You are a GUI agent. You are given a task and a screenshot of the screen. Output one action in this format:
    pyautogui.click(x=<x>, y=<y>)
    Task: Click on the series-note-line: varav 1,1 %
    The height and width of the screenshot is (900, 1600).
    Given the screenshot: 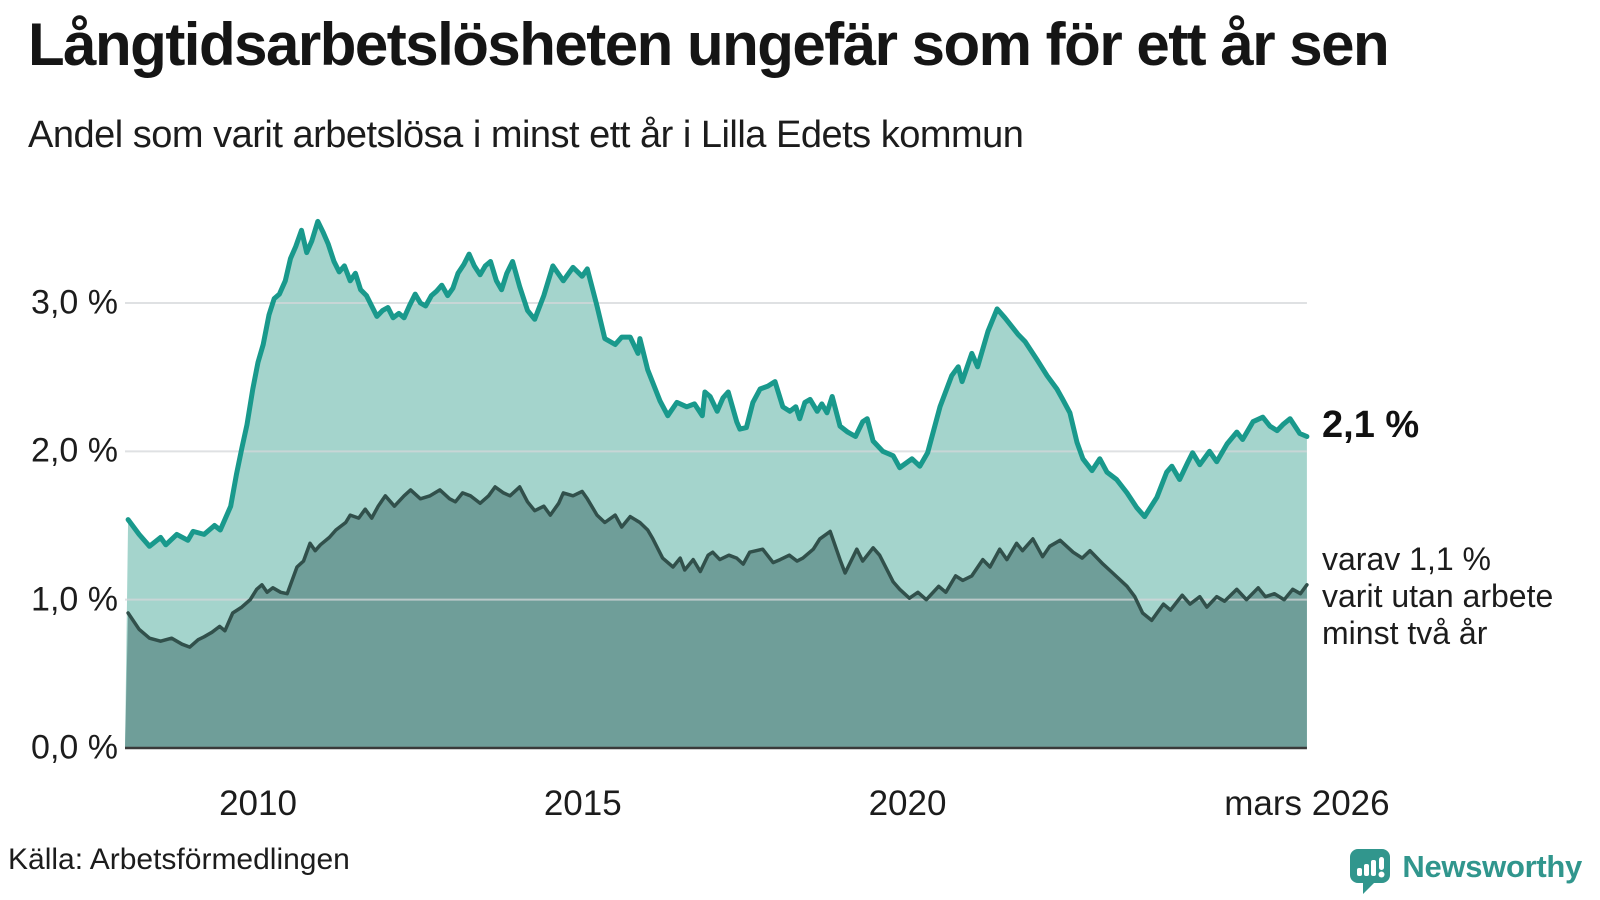 What is the action you would take?
    pyautogui.click(x=1406, y=559)
    